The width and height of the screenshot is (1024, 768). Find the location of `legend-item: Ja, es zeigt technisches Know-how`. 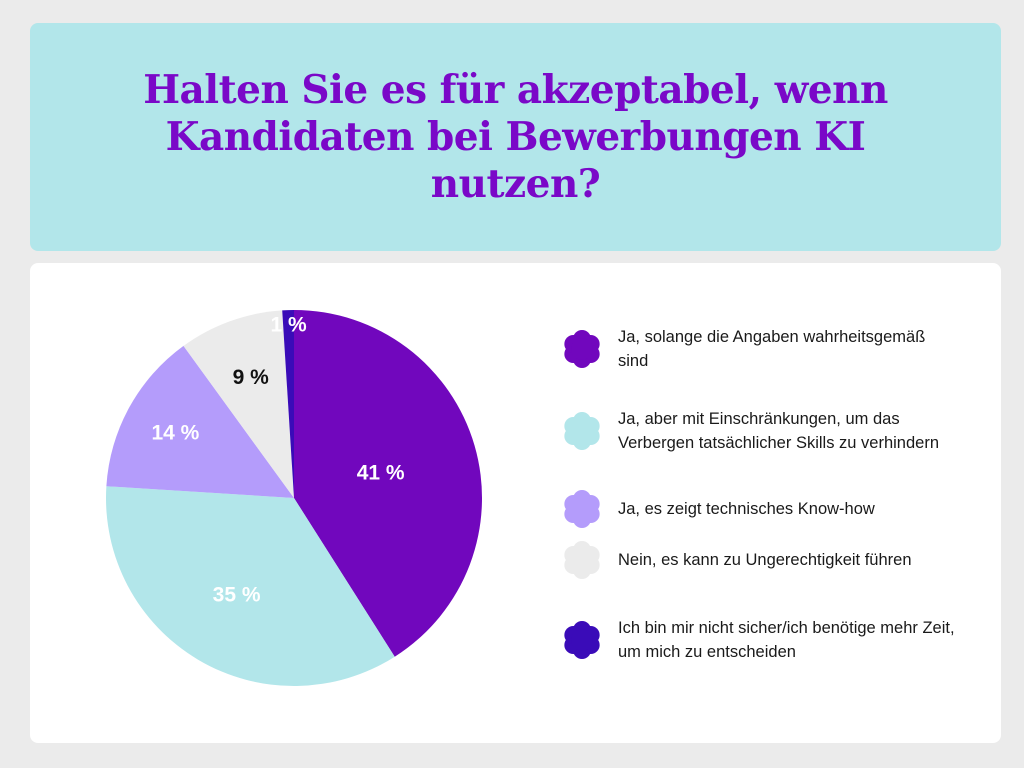

legend-item: Ja, es zeigt technisches Know-how is located at coordinates (759, 509).